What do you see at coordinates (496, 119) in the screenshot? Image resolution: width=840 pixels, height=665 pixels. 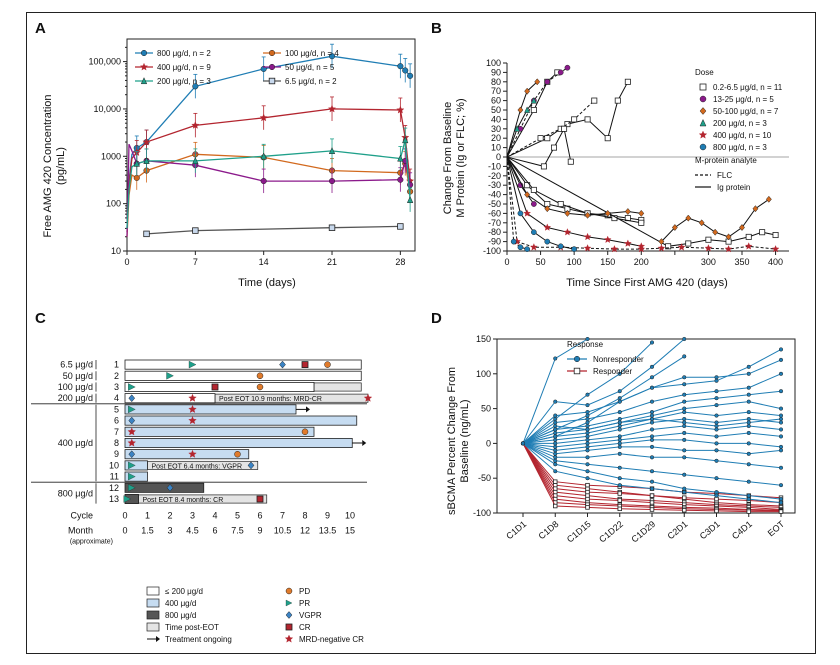 I see `panel-b-ytick-label: 40` at bounding box center [496, 119].